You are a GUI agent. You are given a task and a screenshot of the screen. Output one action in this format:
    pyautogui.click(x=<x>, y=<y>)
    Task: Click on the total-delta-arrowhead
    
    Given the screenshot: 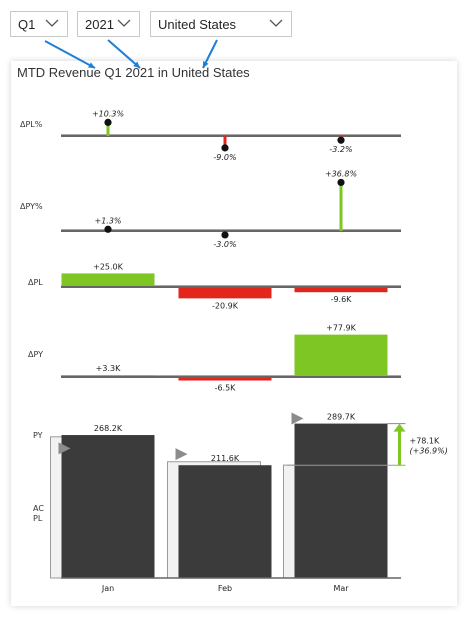 What is the action you would take?
    pyautogui.click(x=399, y=427)
    